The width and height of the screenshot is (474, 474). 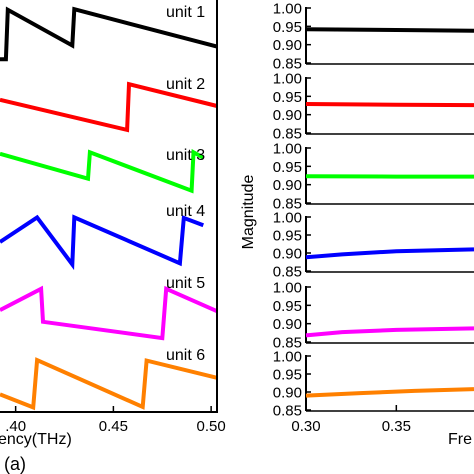 What do you see at coordinates (15, 426) in the screenshot?
I see `left-x-tick-label: .40` at bounding box center [15, 426].